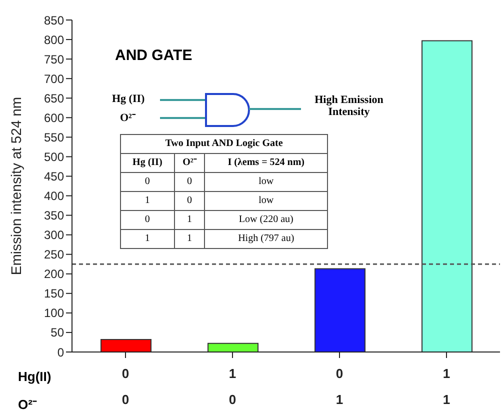 This screenshot has height=410, width=504. Describe the element at coordinates (27, 403) in the screenshot. I see `text: O²⁻` at that location.